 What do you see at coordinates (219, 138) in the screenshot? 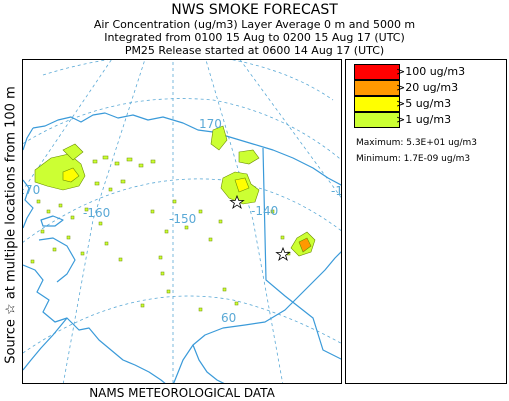
I see `smoke-plume-north` at bounding box center [219, 138].